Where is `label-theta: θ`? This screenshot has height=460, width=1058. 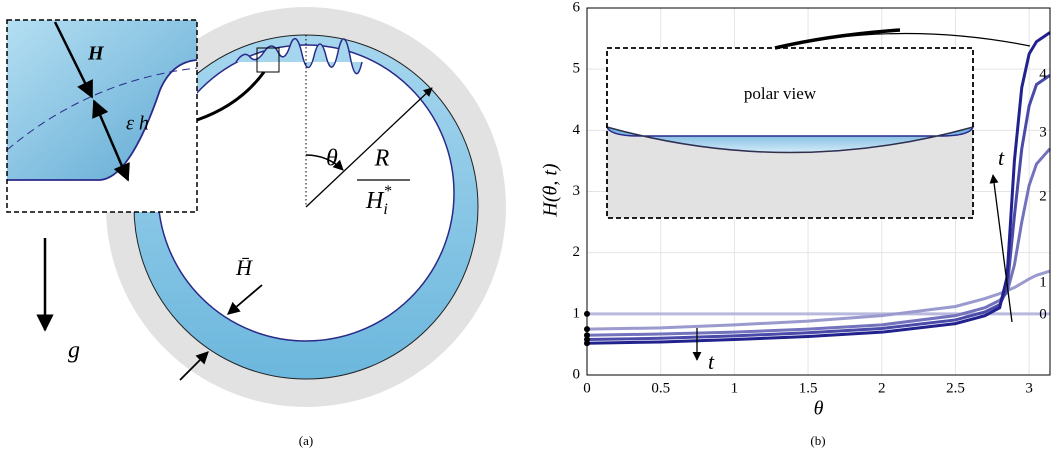
label-theta: θ is located at coordinates (332, 159).